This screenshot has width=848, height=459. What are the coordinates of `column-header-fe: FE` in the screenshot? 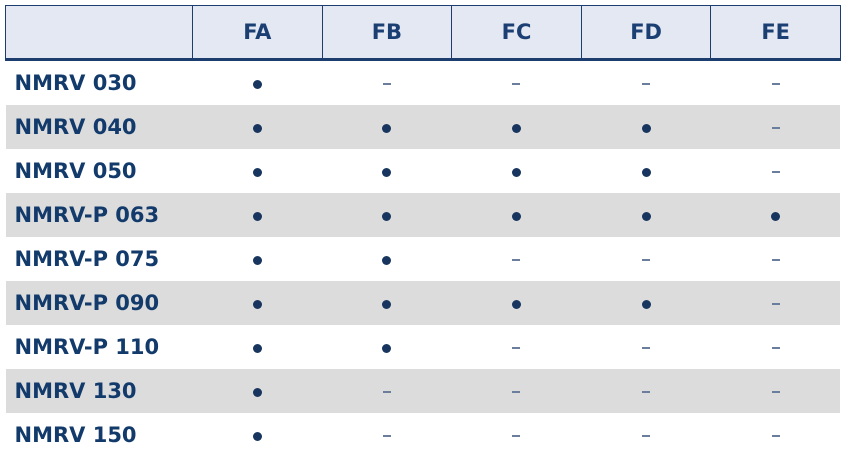 It's located at (775, 33).